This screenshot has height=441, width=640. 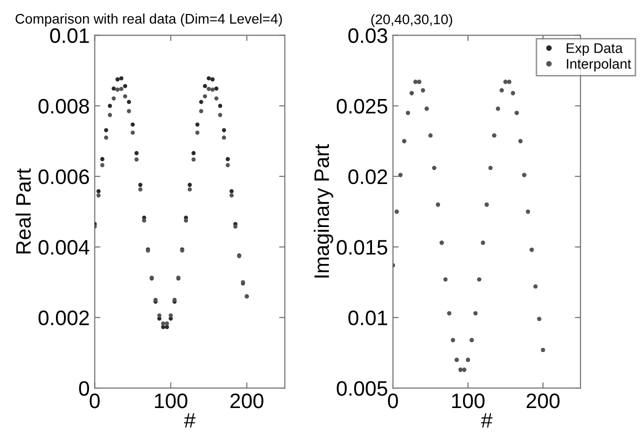 What do you see at coordinates (64, 247) in the screenshot?
I see `y-tick-label: 0.004` at bounding box center [64, 247].